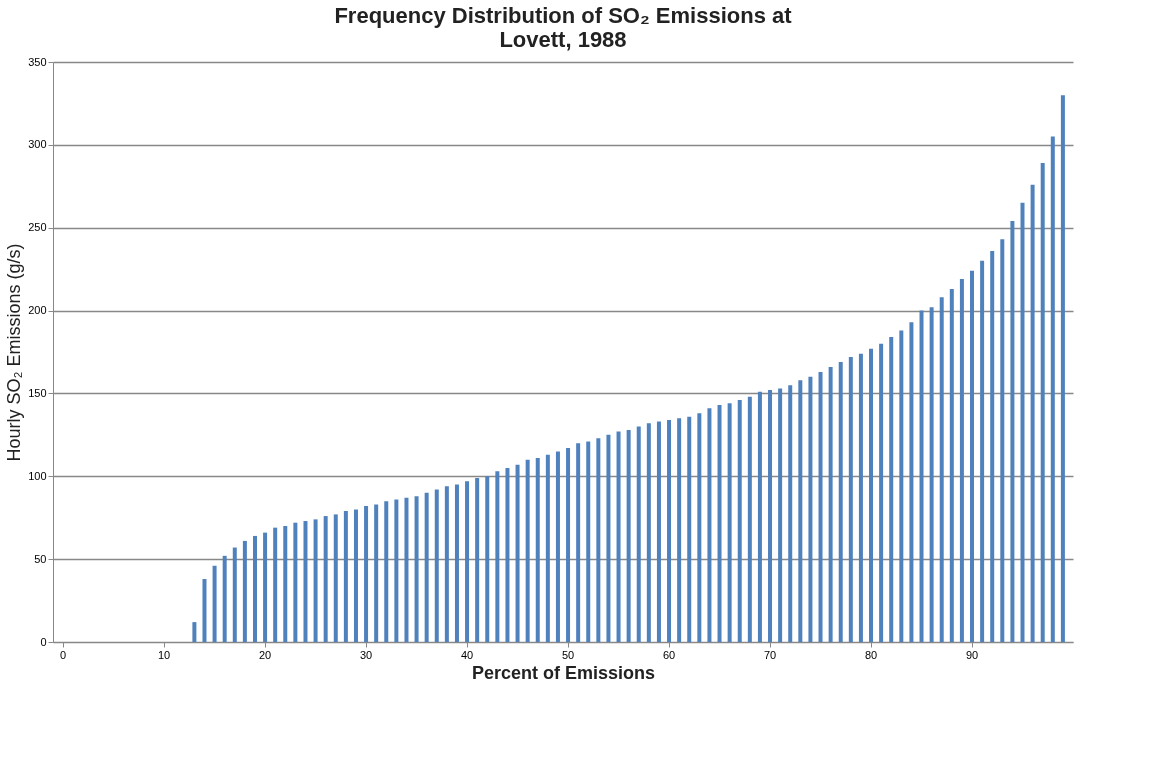 This screenshot has width=1154, height=776. What do you see at coordinates (37, 227) in the screenshot?
I see `y-tick-label: 250` at bounding box center [37, 227].